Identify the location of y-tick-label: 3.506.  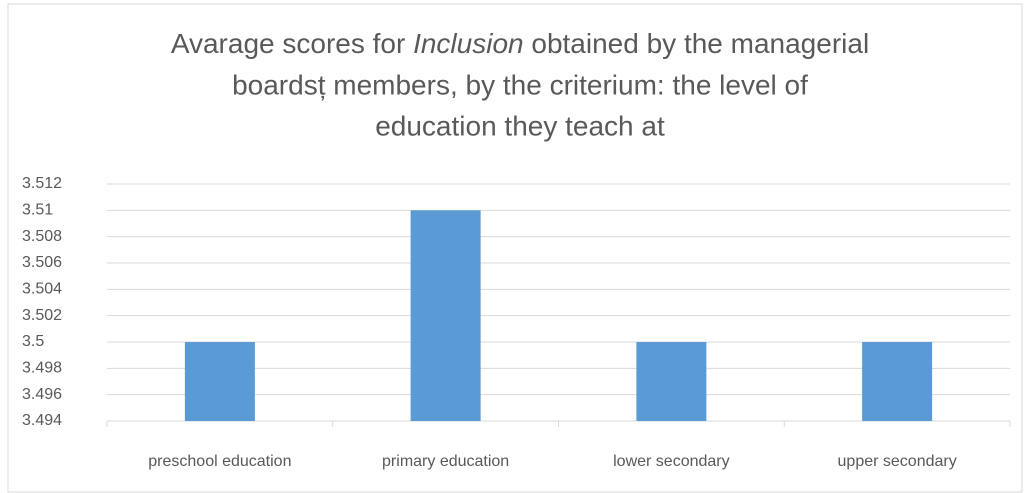
(42, 262).